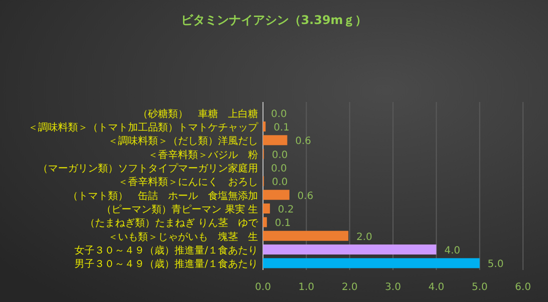  Describe the element at coordinates (306, 287) in the screenshot. I see `x-tick-label: 1.0` at that location.